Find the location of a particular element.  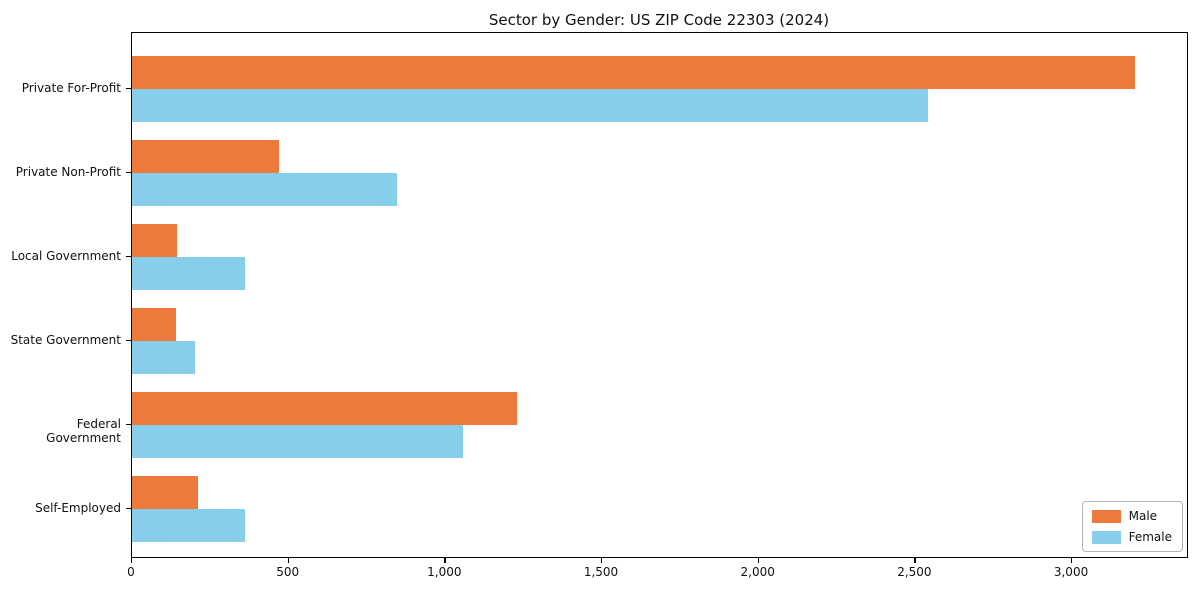

x-tick-label: 3,000 is located at coordinates (1071, 572).